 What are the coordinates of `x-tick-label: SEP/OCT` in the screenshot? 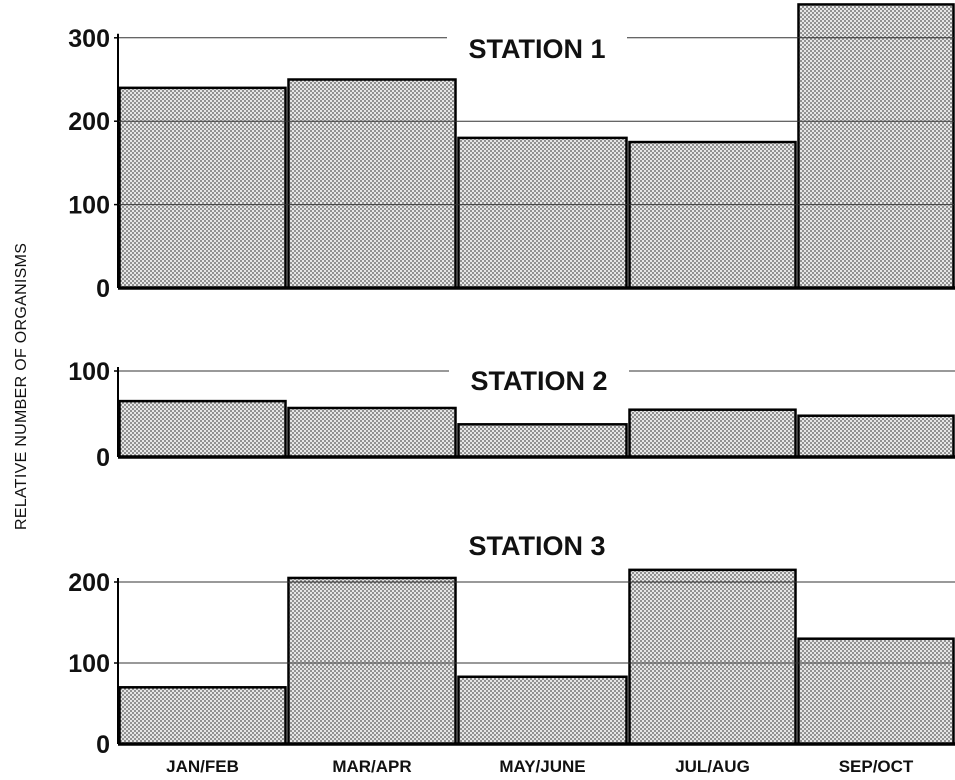 It's located at (876, 766).